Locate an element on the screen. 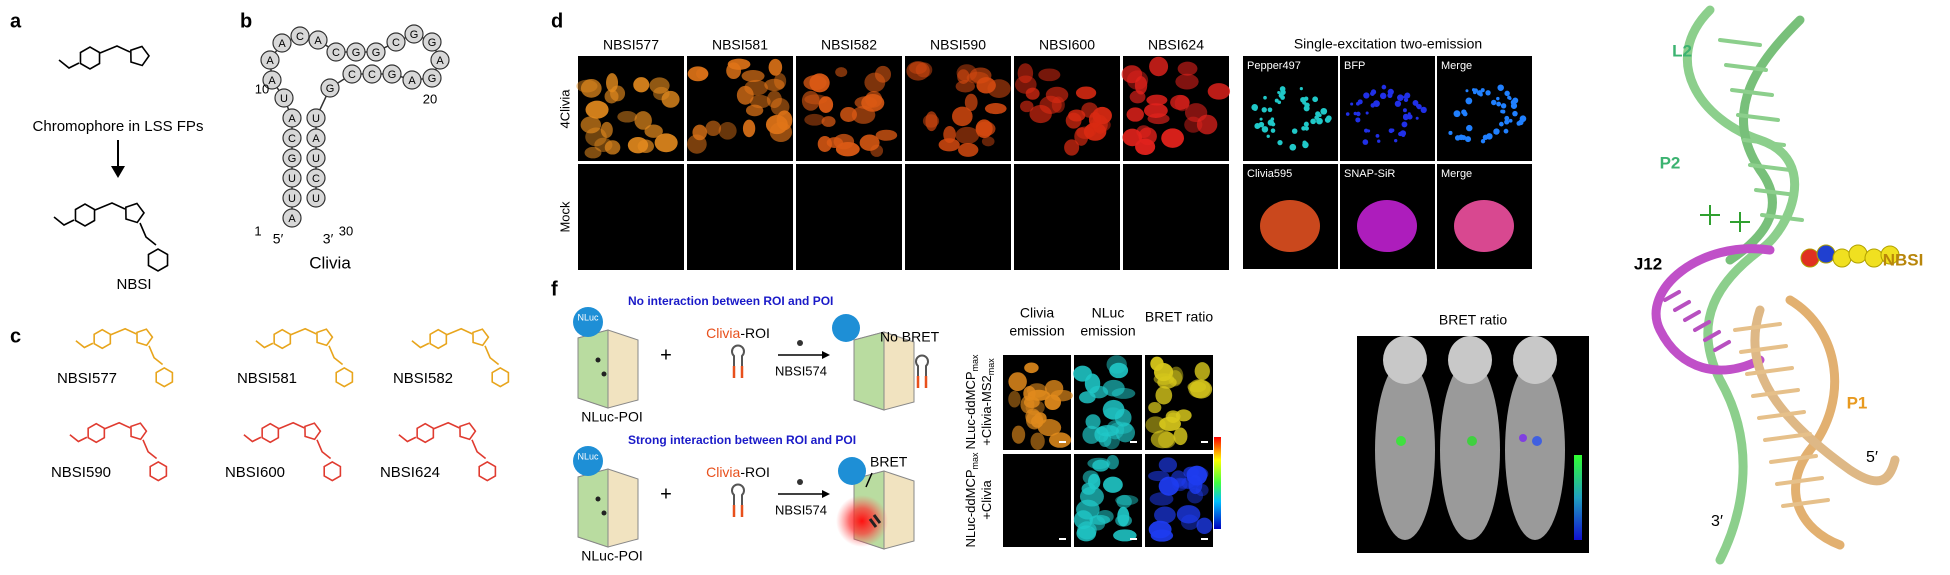  arrow-head is located at coordinates (826, 494).